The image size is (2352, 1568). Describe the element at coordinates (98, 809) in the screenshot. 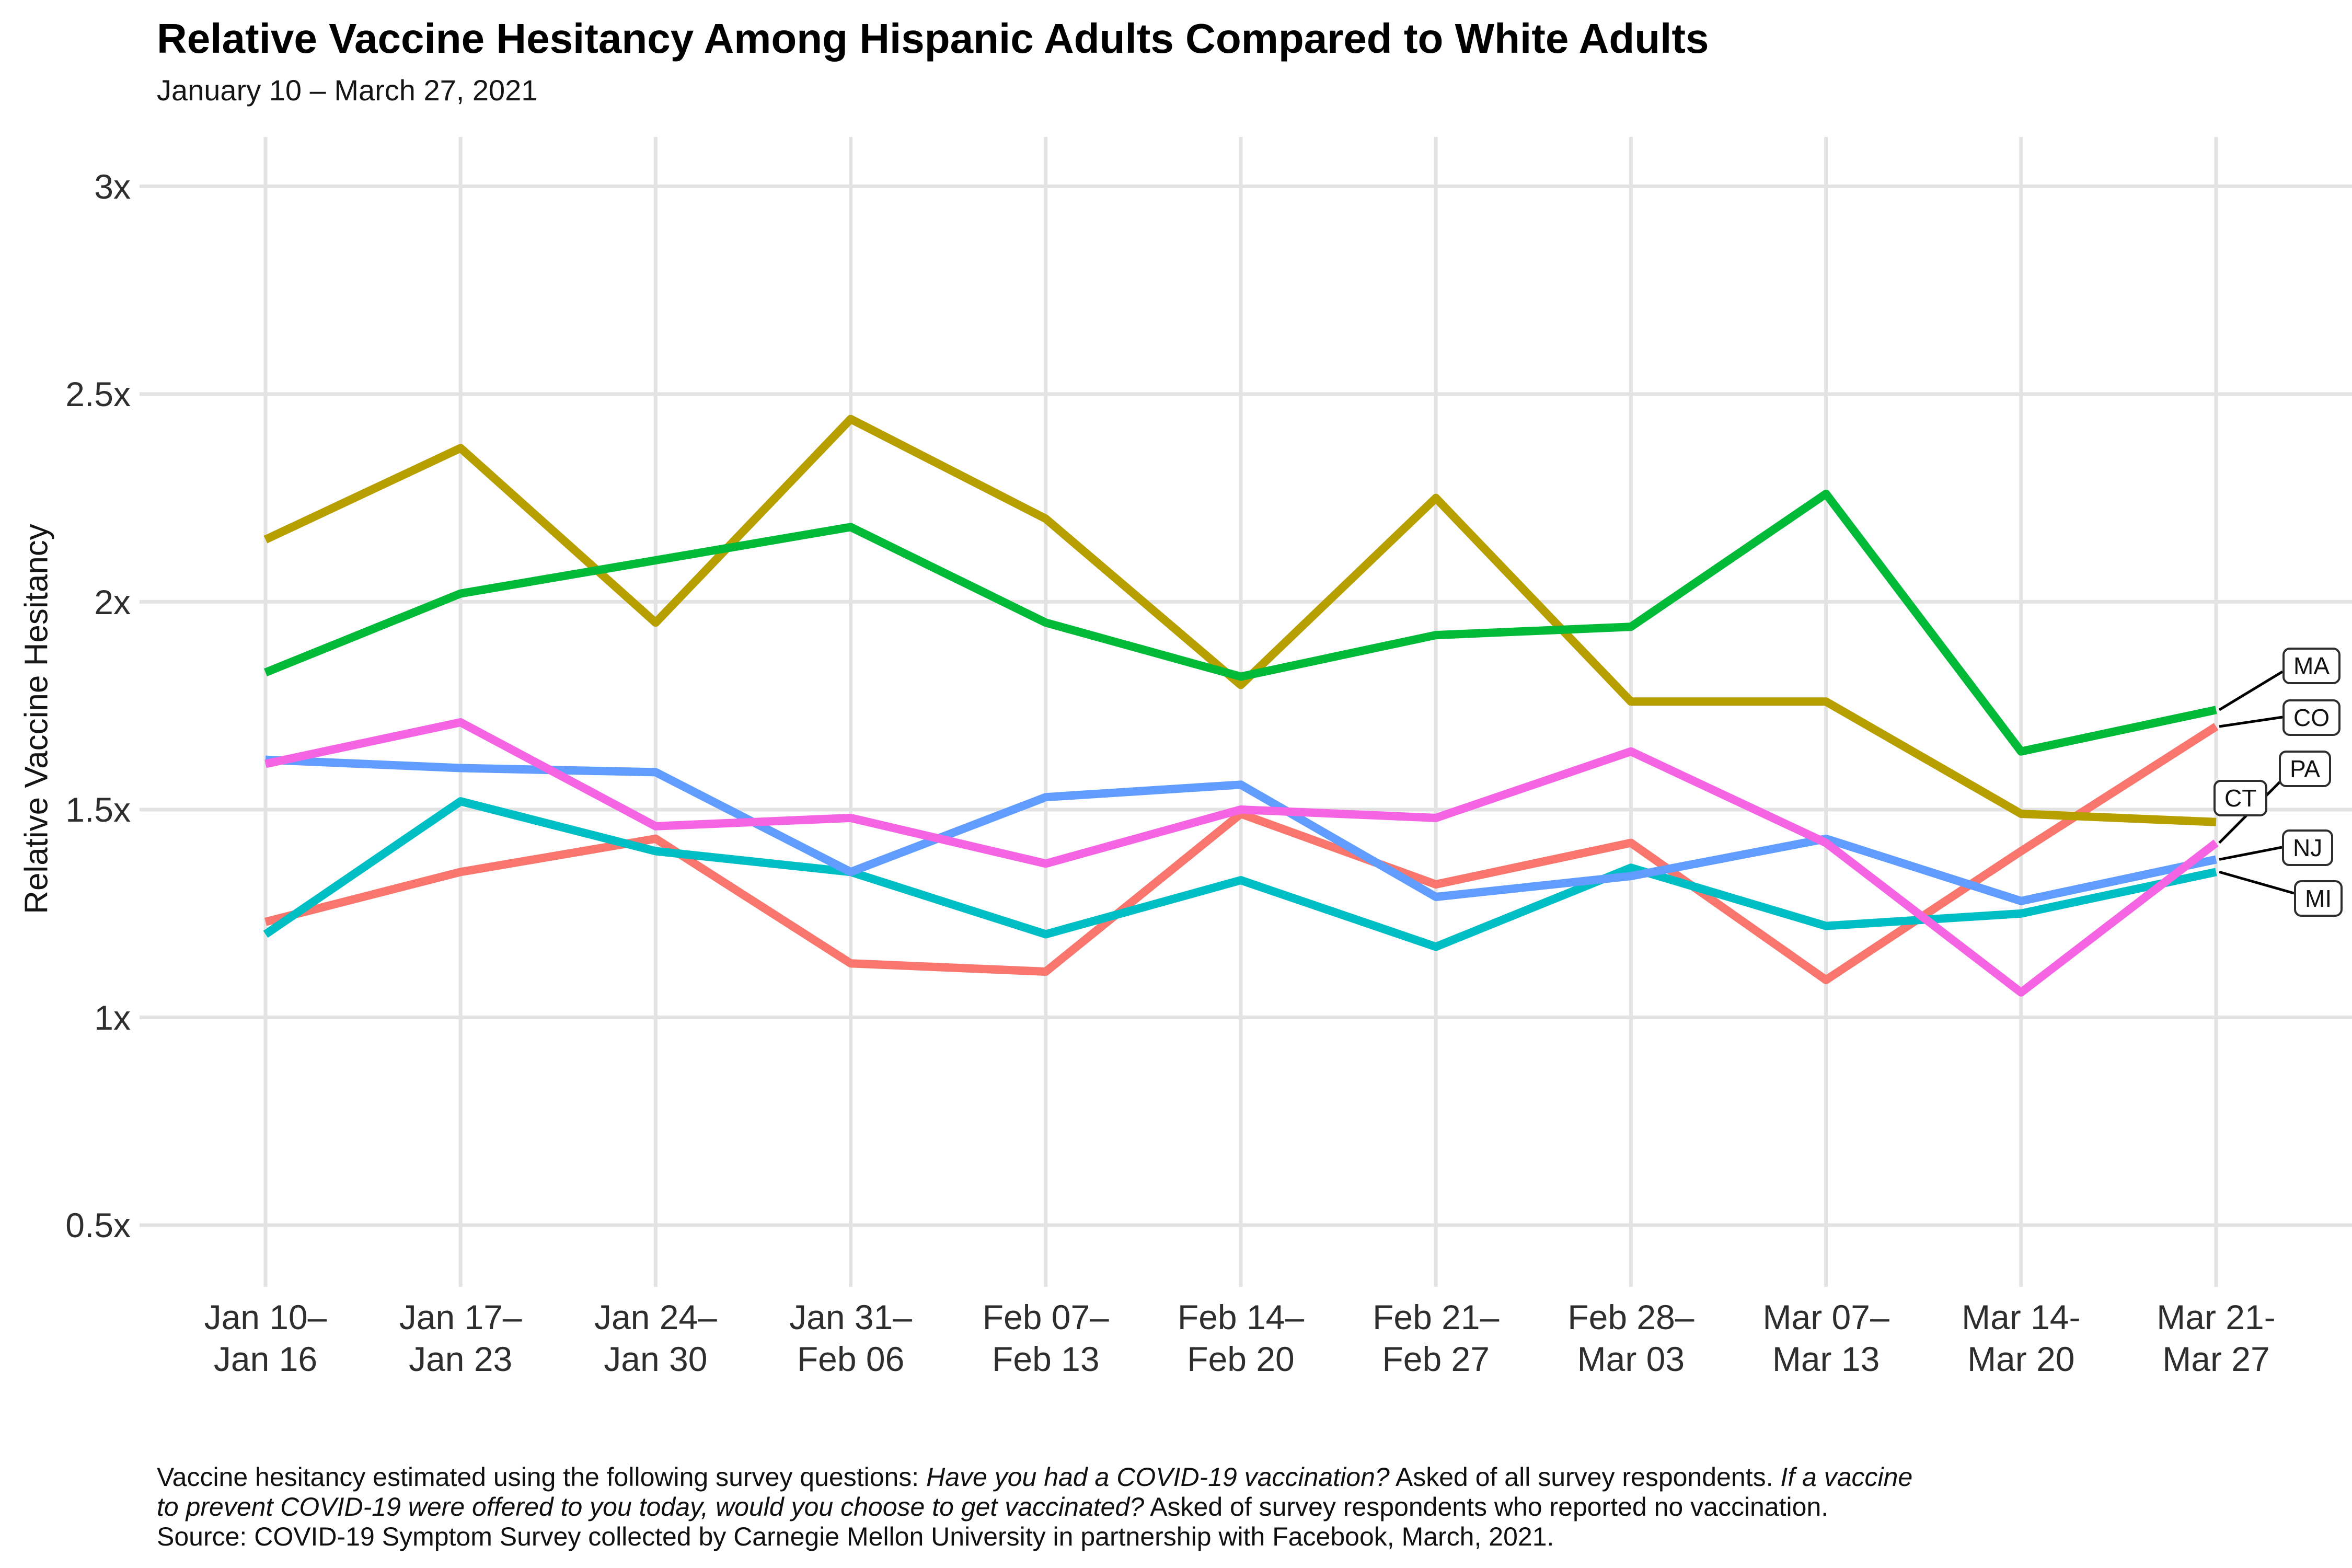

I see `y-tick-label-1.5x: 1.5x` at that location.